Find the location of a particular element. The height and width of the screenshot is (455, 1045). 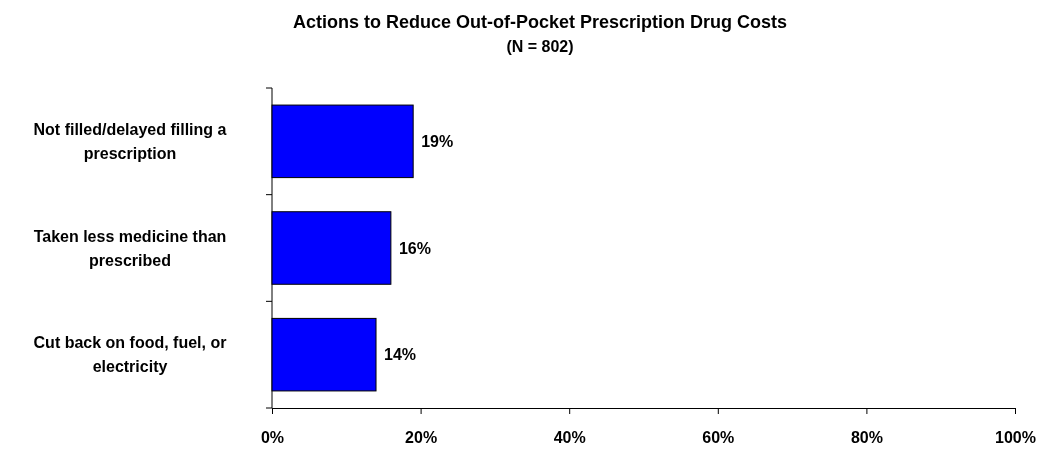

chart-subtitle: (N = 802) is located at coordinates (540, 46).